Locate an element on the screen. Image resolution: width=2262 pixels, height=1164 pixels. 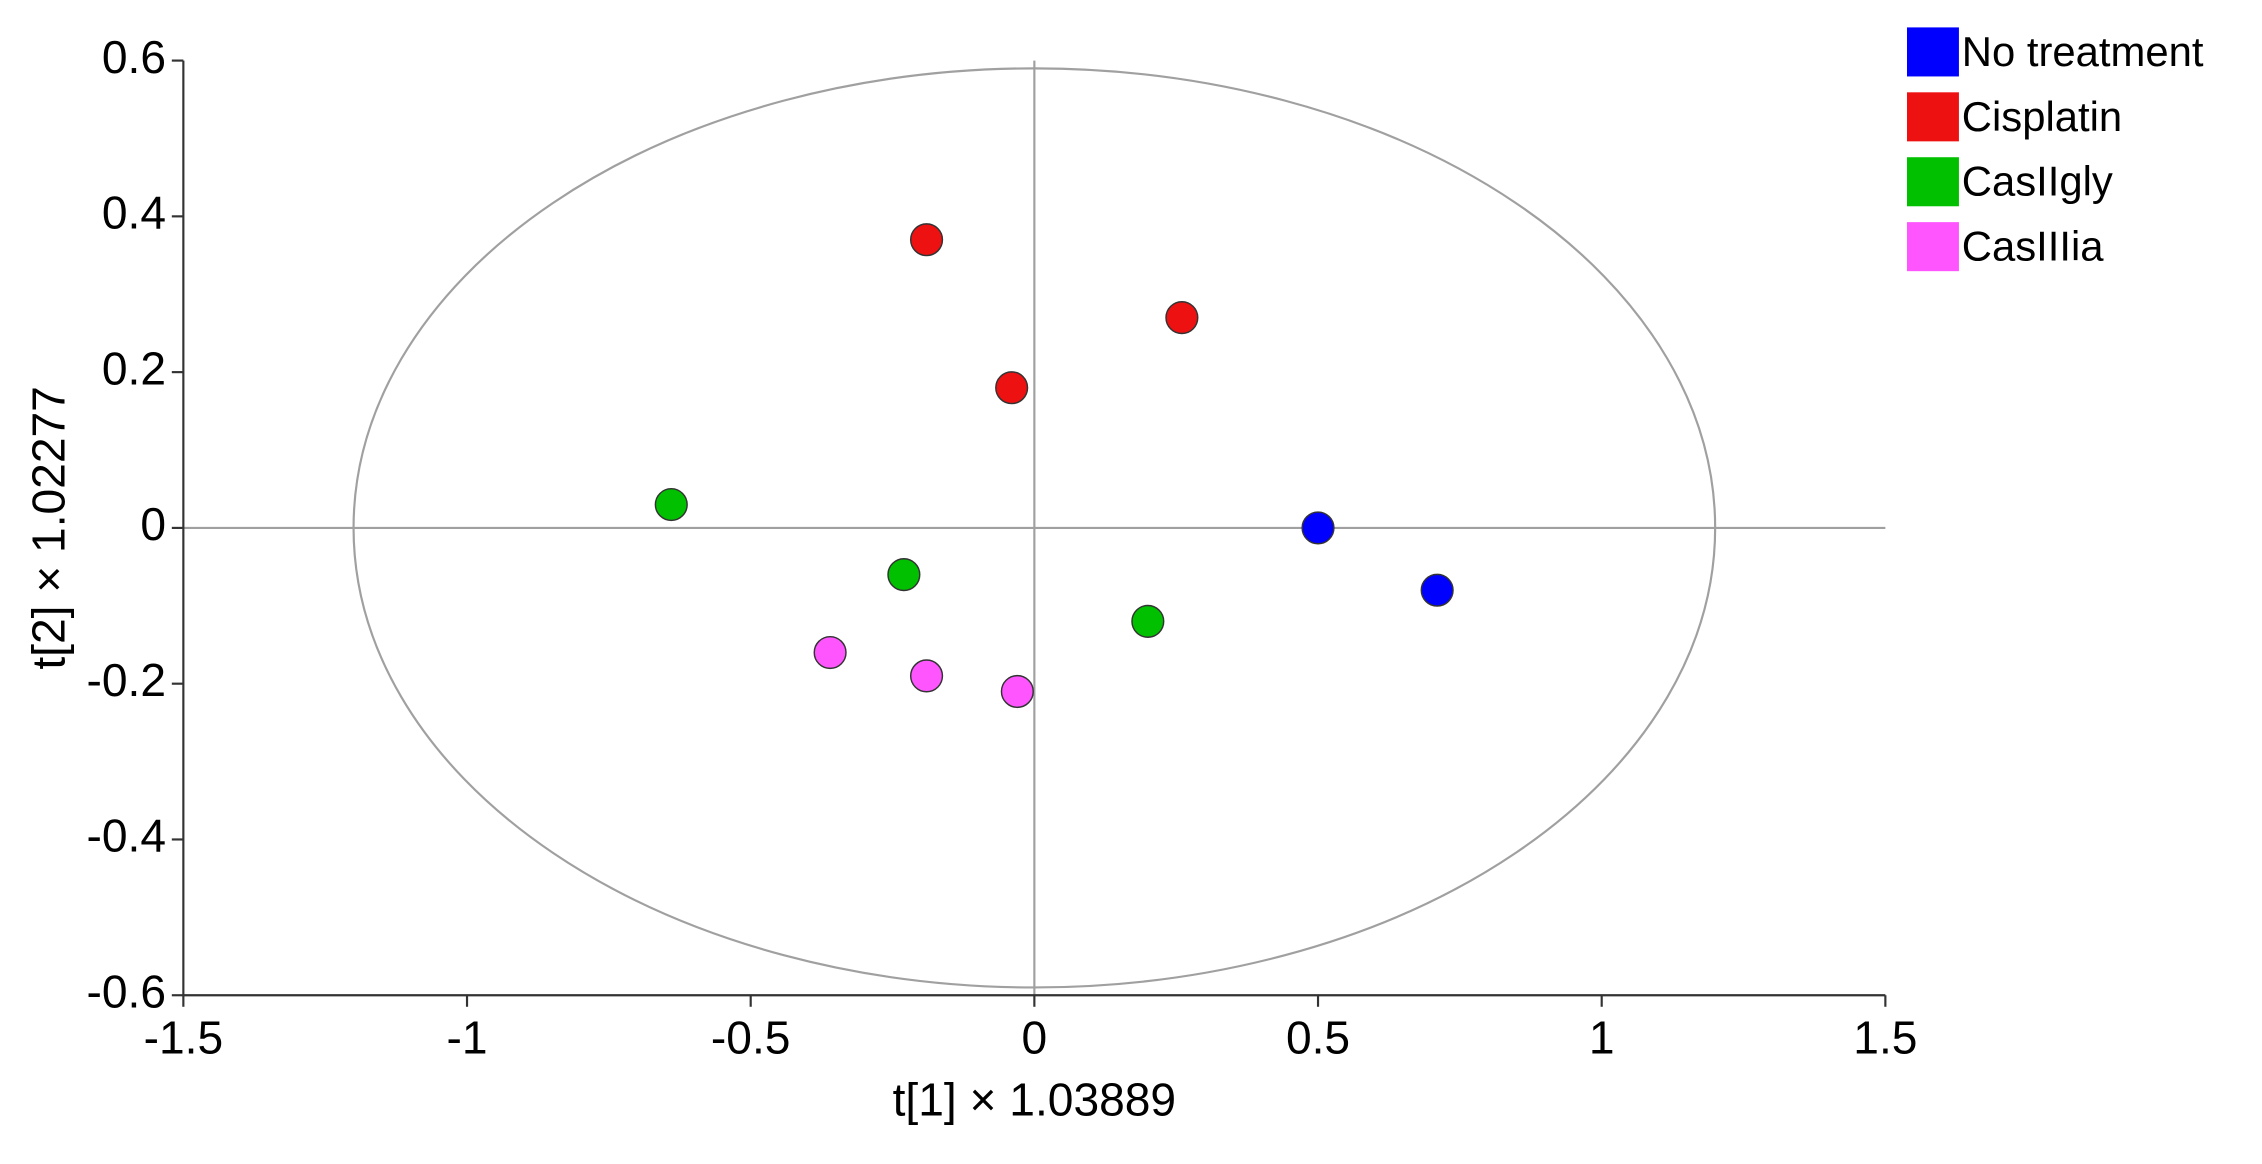
legend-label: No treatment is located at coordinates (2083, 51).